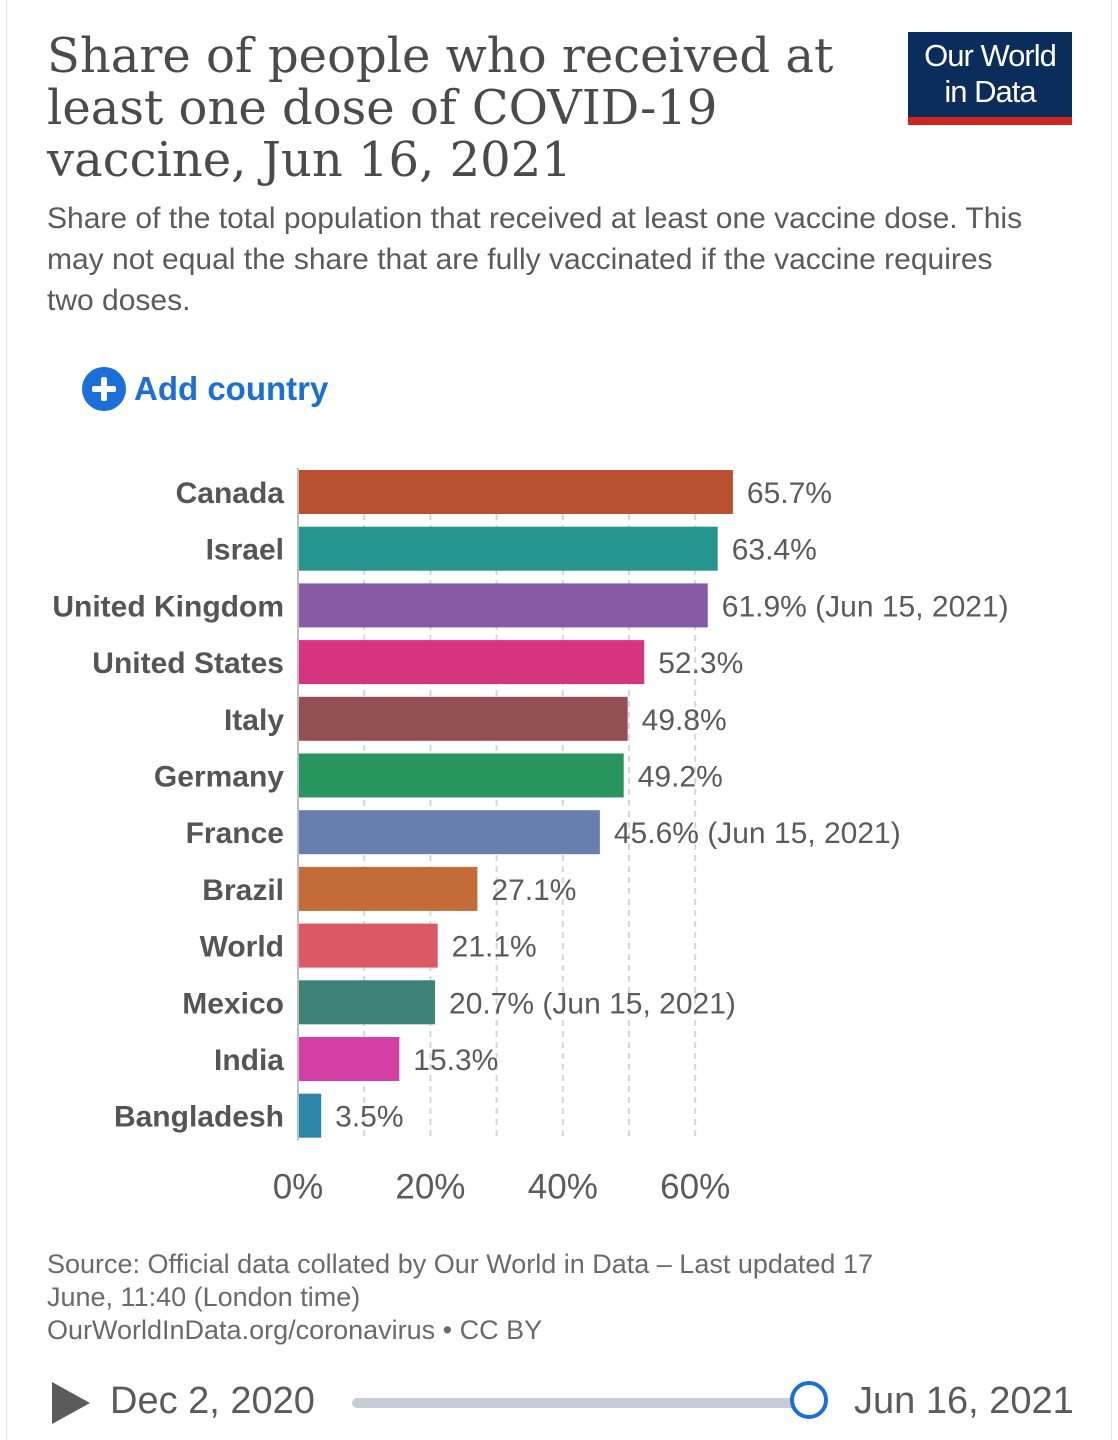 The image size is (1118, 1440). Describe the element at coordinates (533, 890) in the screenshot. I see `value-label: 27.1%` at that location.